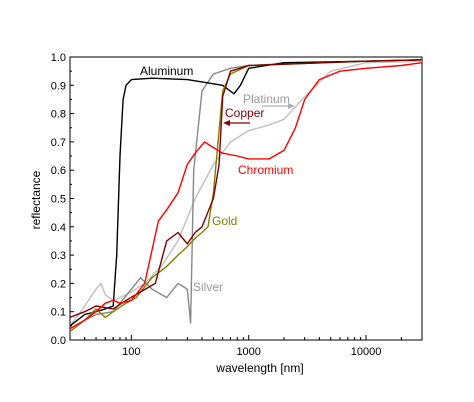  I want to click on y-tick-label: 0.2, so click(58, 284).